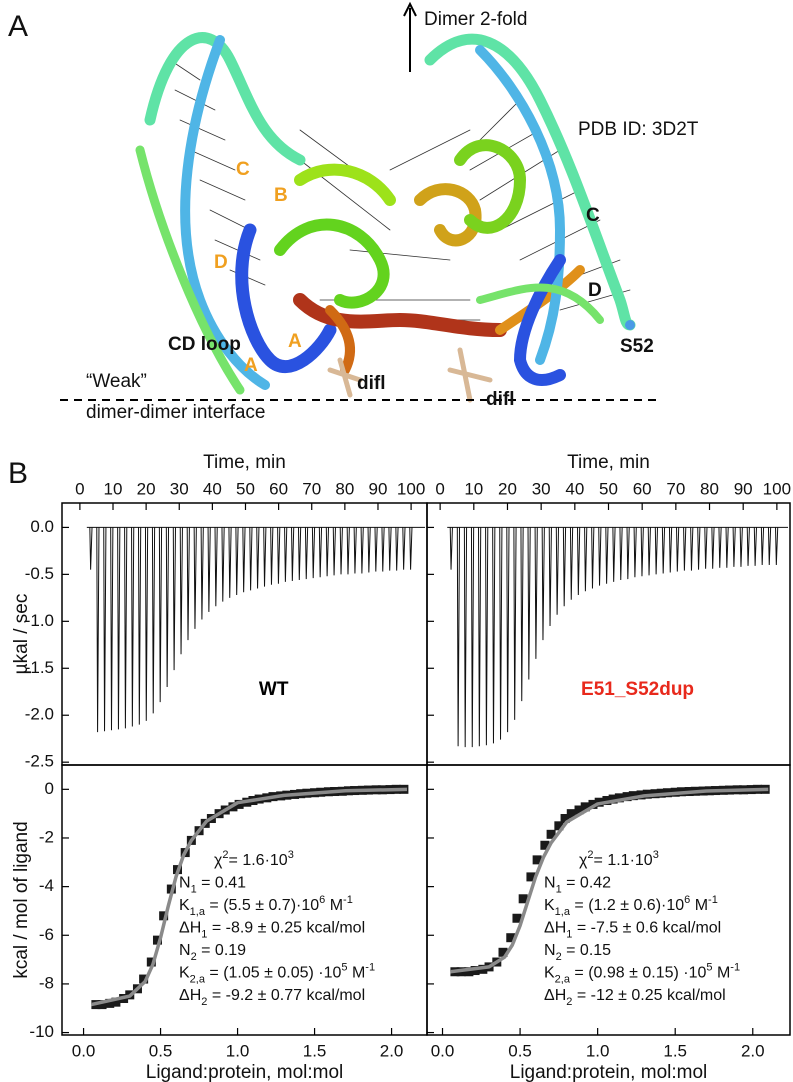 The height and width of the screenshot is (1082, 793). What do you see at coordinates (46, 836) in the screenshot?
I see `y-tick-label: -2` at bounding box center [46, 836].